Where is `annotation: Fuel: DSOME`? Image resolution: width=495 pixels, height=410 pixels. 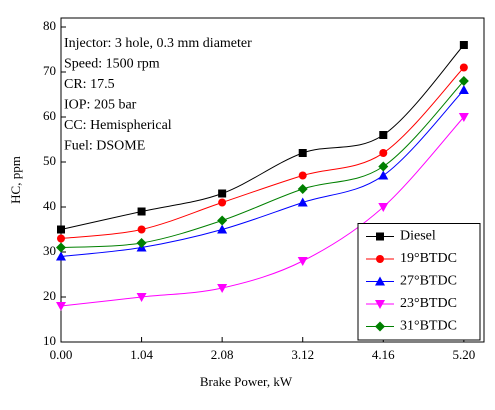 annotation: Fuel: DSOME is located at coordinates (104, 146).